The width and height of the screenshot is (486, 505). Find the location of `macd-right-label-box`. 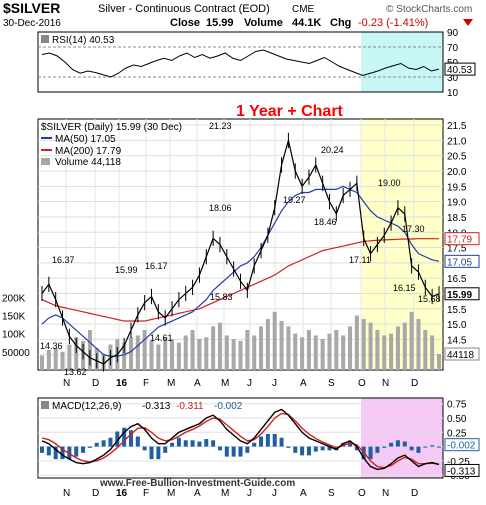

macd-right-label-box is located at coordinates (462, 445).